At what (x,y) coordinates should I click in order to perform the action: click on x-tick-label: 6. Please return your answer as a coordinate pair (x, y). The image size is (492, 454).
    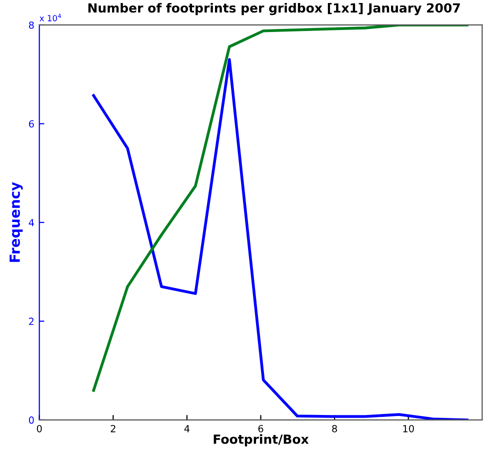
    Looking at the image, I should click on (261, 428).